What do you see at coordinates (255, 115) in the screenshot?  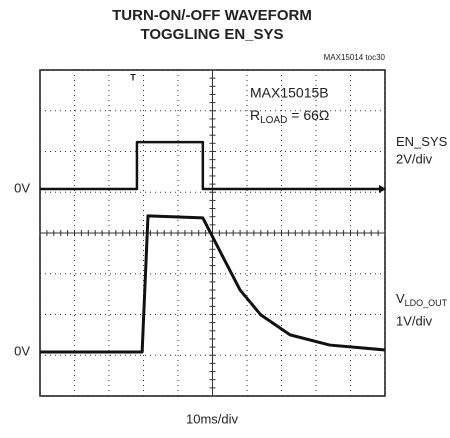 I see `load-symbol: R` at bounding box center [255, 115].